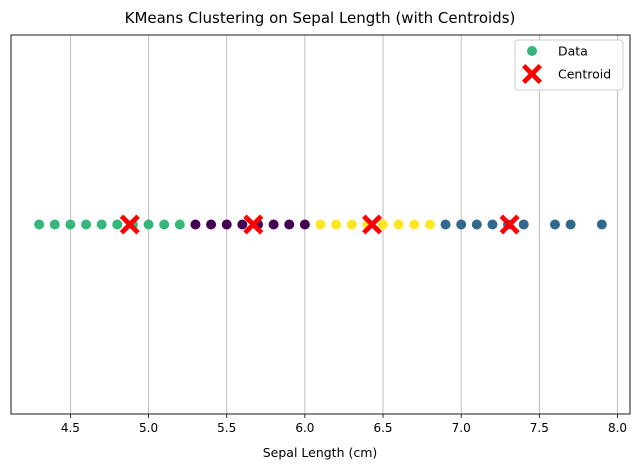 The image size is (640, 470). I want to click on centroid-markers, so click(319, 224).